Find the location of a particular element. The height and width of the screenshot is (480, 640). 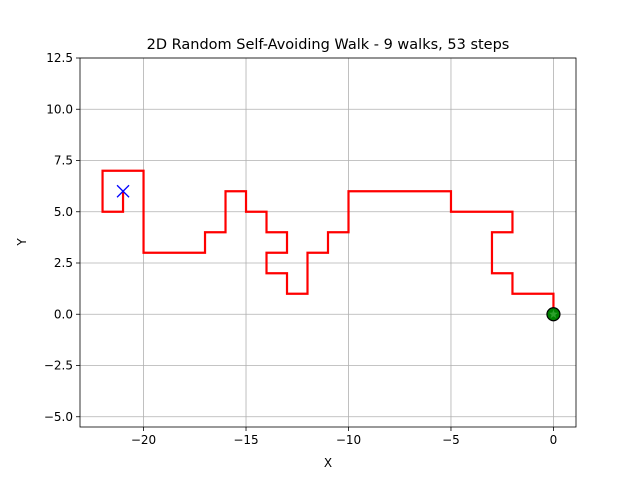

y-tick-label: −2.5 is located at coordinates (58, 366).